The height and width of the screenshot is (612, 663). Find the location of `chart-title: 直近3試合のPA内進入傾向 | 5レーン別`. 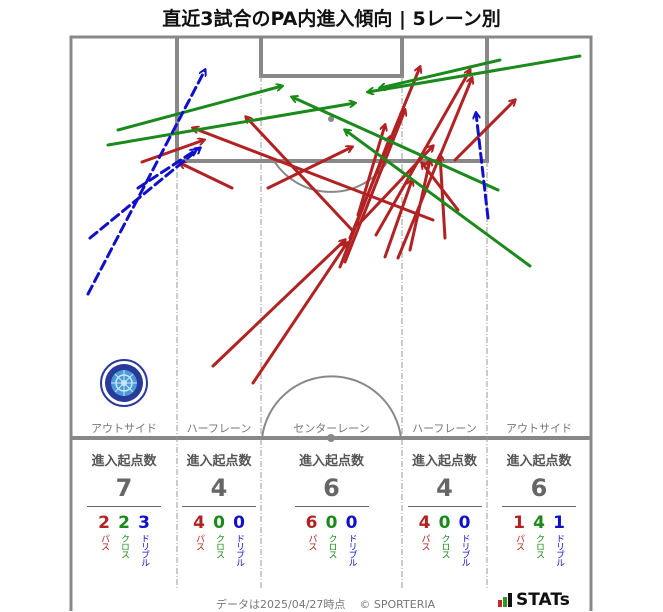

chart-title: 直近3試合のPA内進入傾向 | 5レーン別 is located at coordinates (331, 19).